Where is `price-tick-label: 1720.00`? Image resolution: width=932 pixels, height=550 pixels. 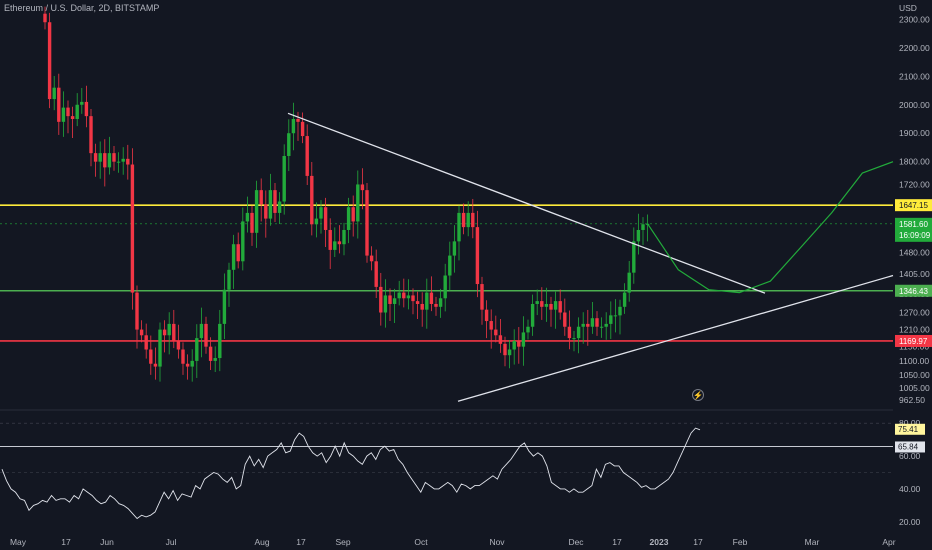
price-tick-label: 1720.00 is located at coordinates (914, 184).